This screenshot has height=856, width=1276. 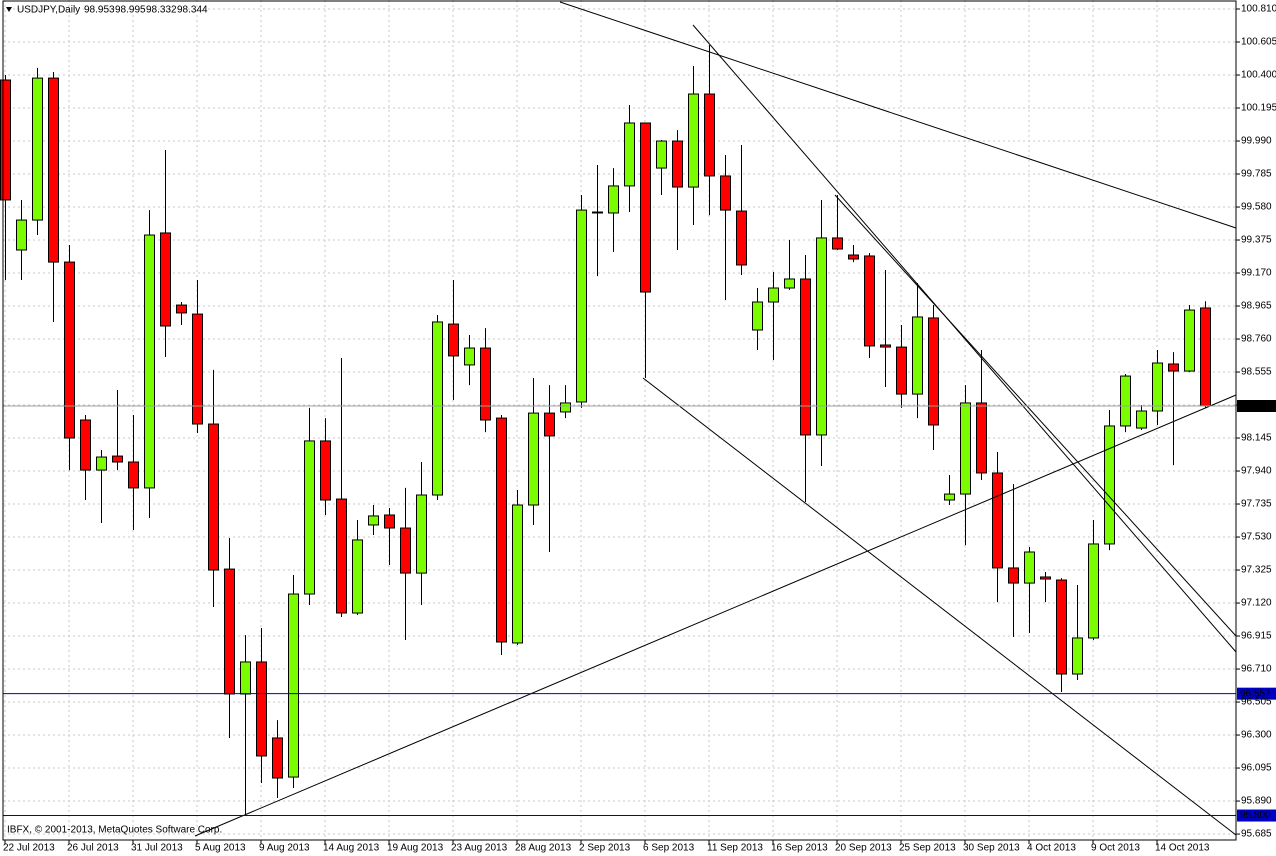 What do you see at coordinates (220, 848) in the screenshot?
I see `x-tick-label: 5 Aug 2013` at bounding box center [220, 848].